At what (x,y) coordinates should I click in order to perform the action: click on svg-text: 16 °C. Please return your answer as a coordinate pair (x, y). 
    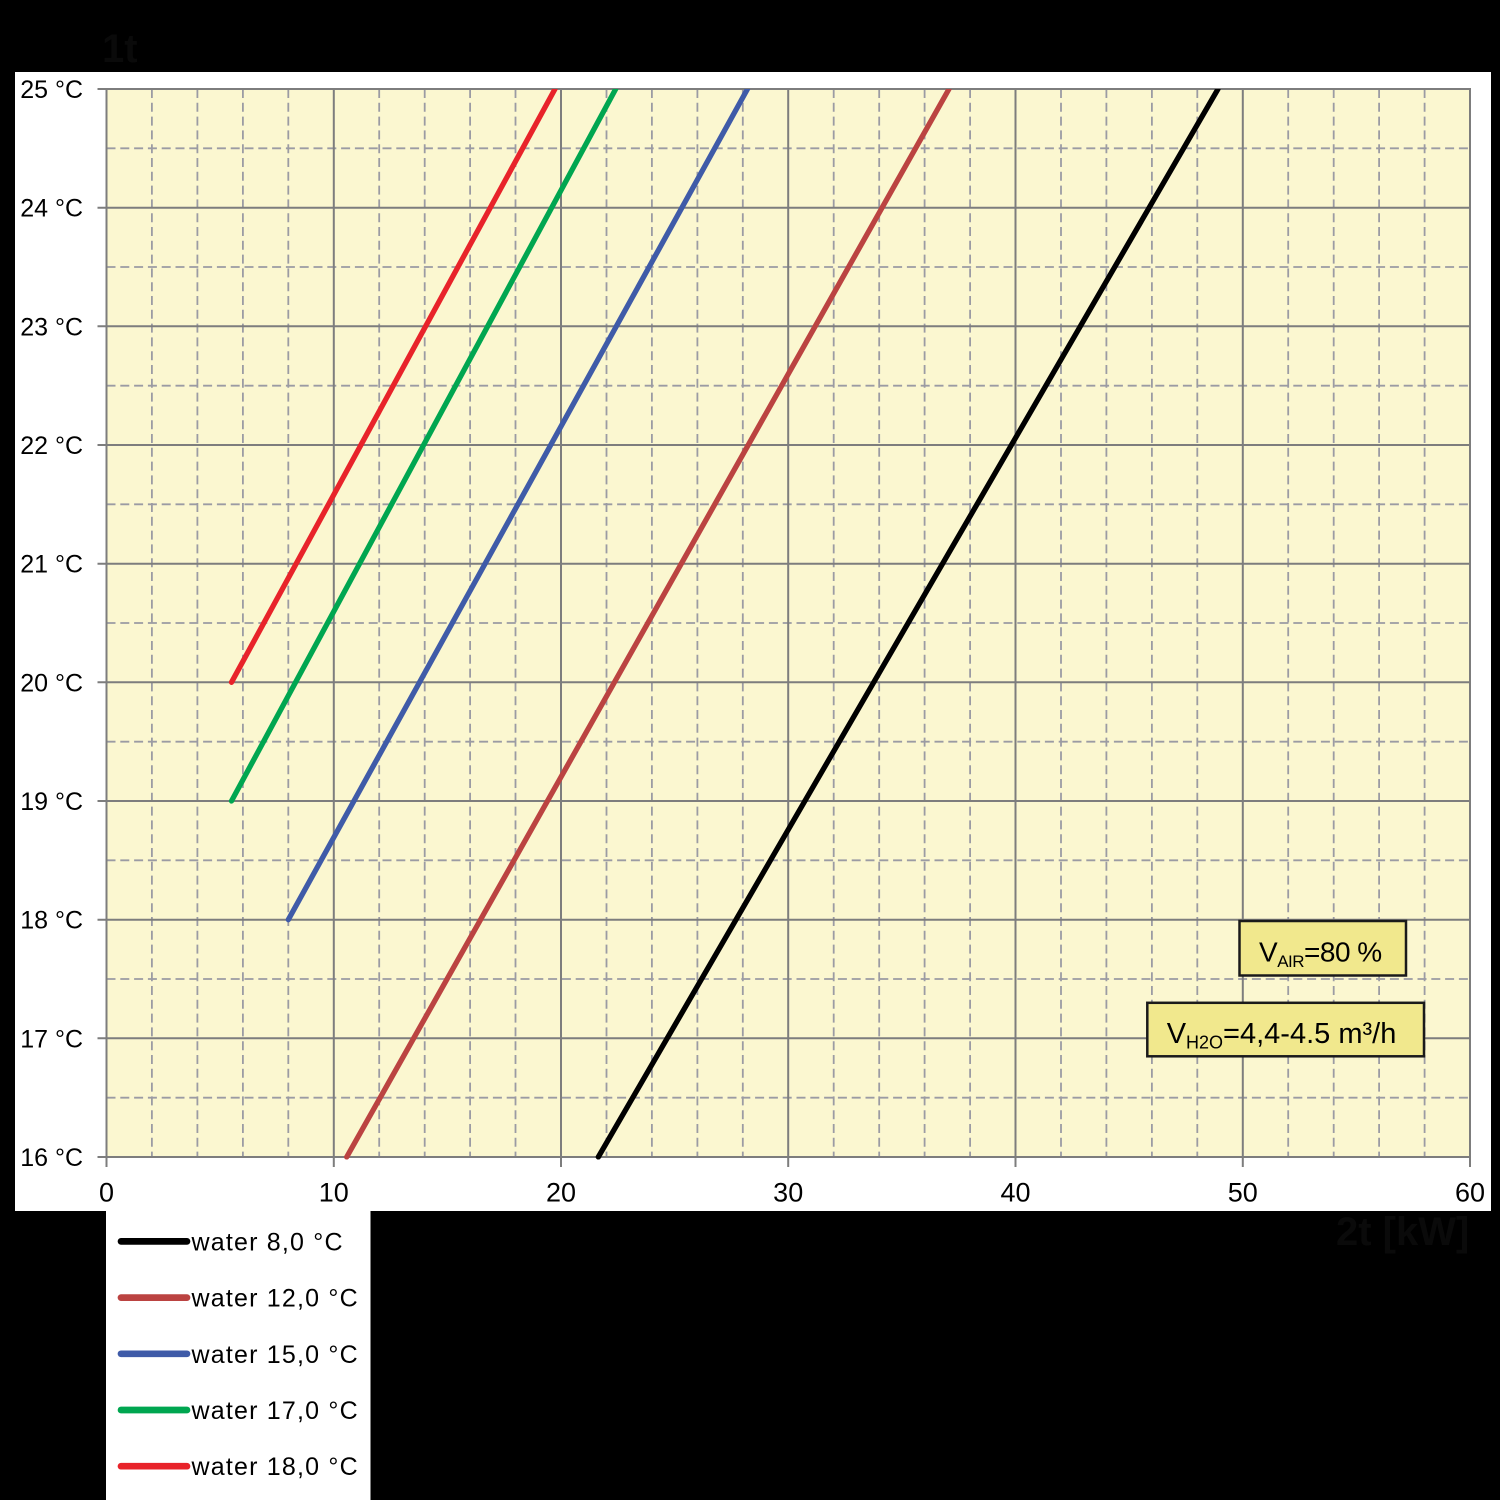
    Looking at the image, I should click on (51, 1158).